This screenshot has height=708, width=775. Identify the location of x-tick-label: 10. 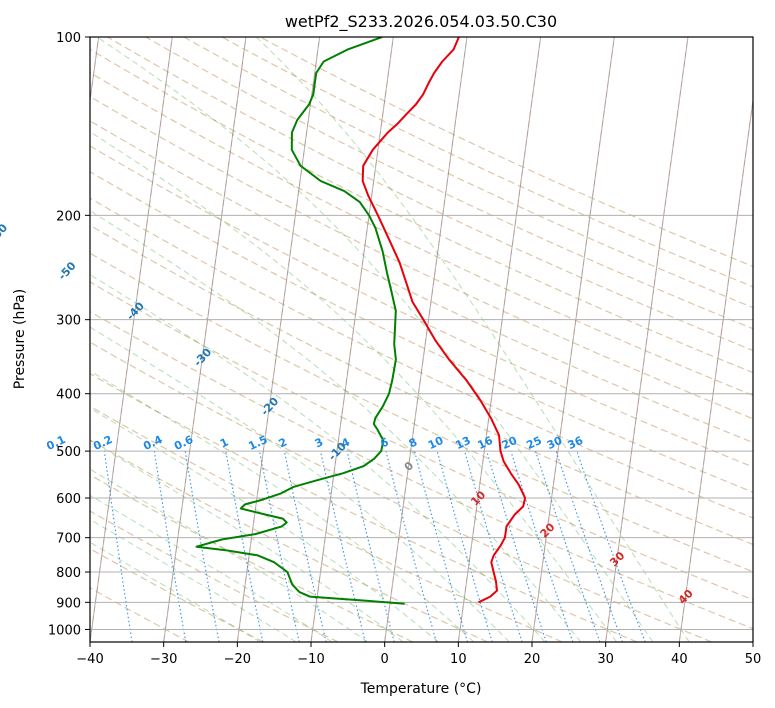
(458, 659).